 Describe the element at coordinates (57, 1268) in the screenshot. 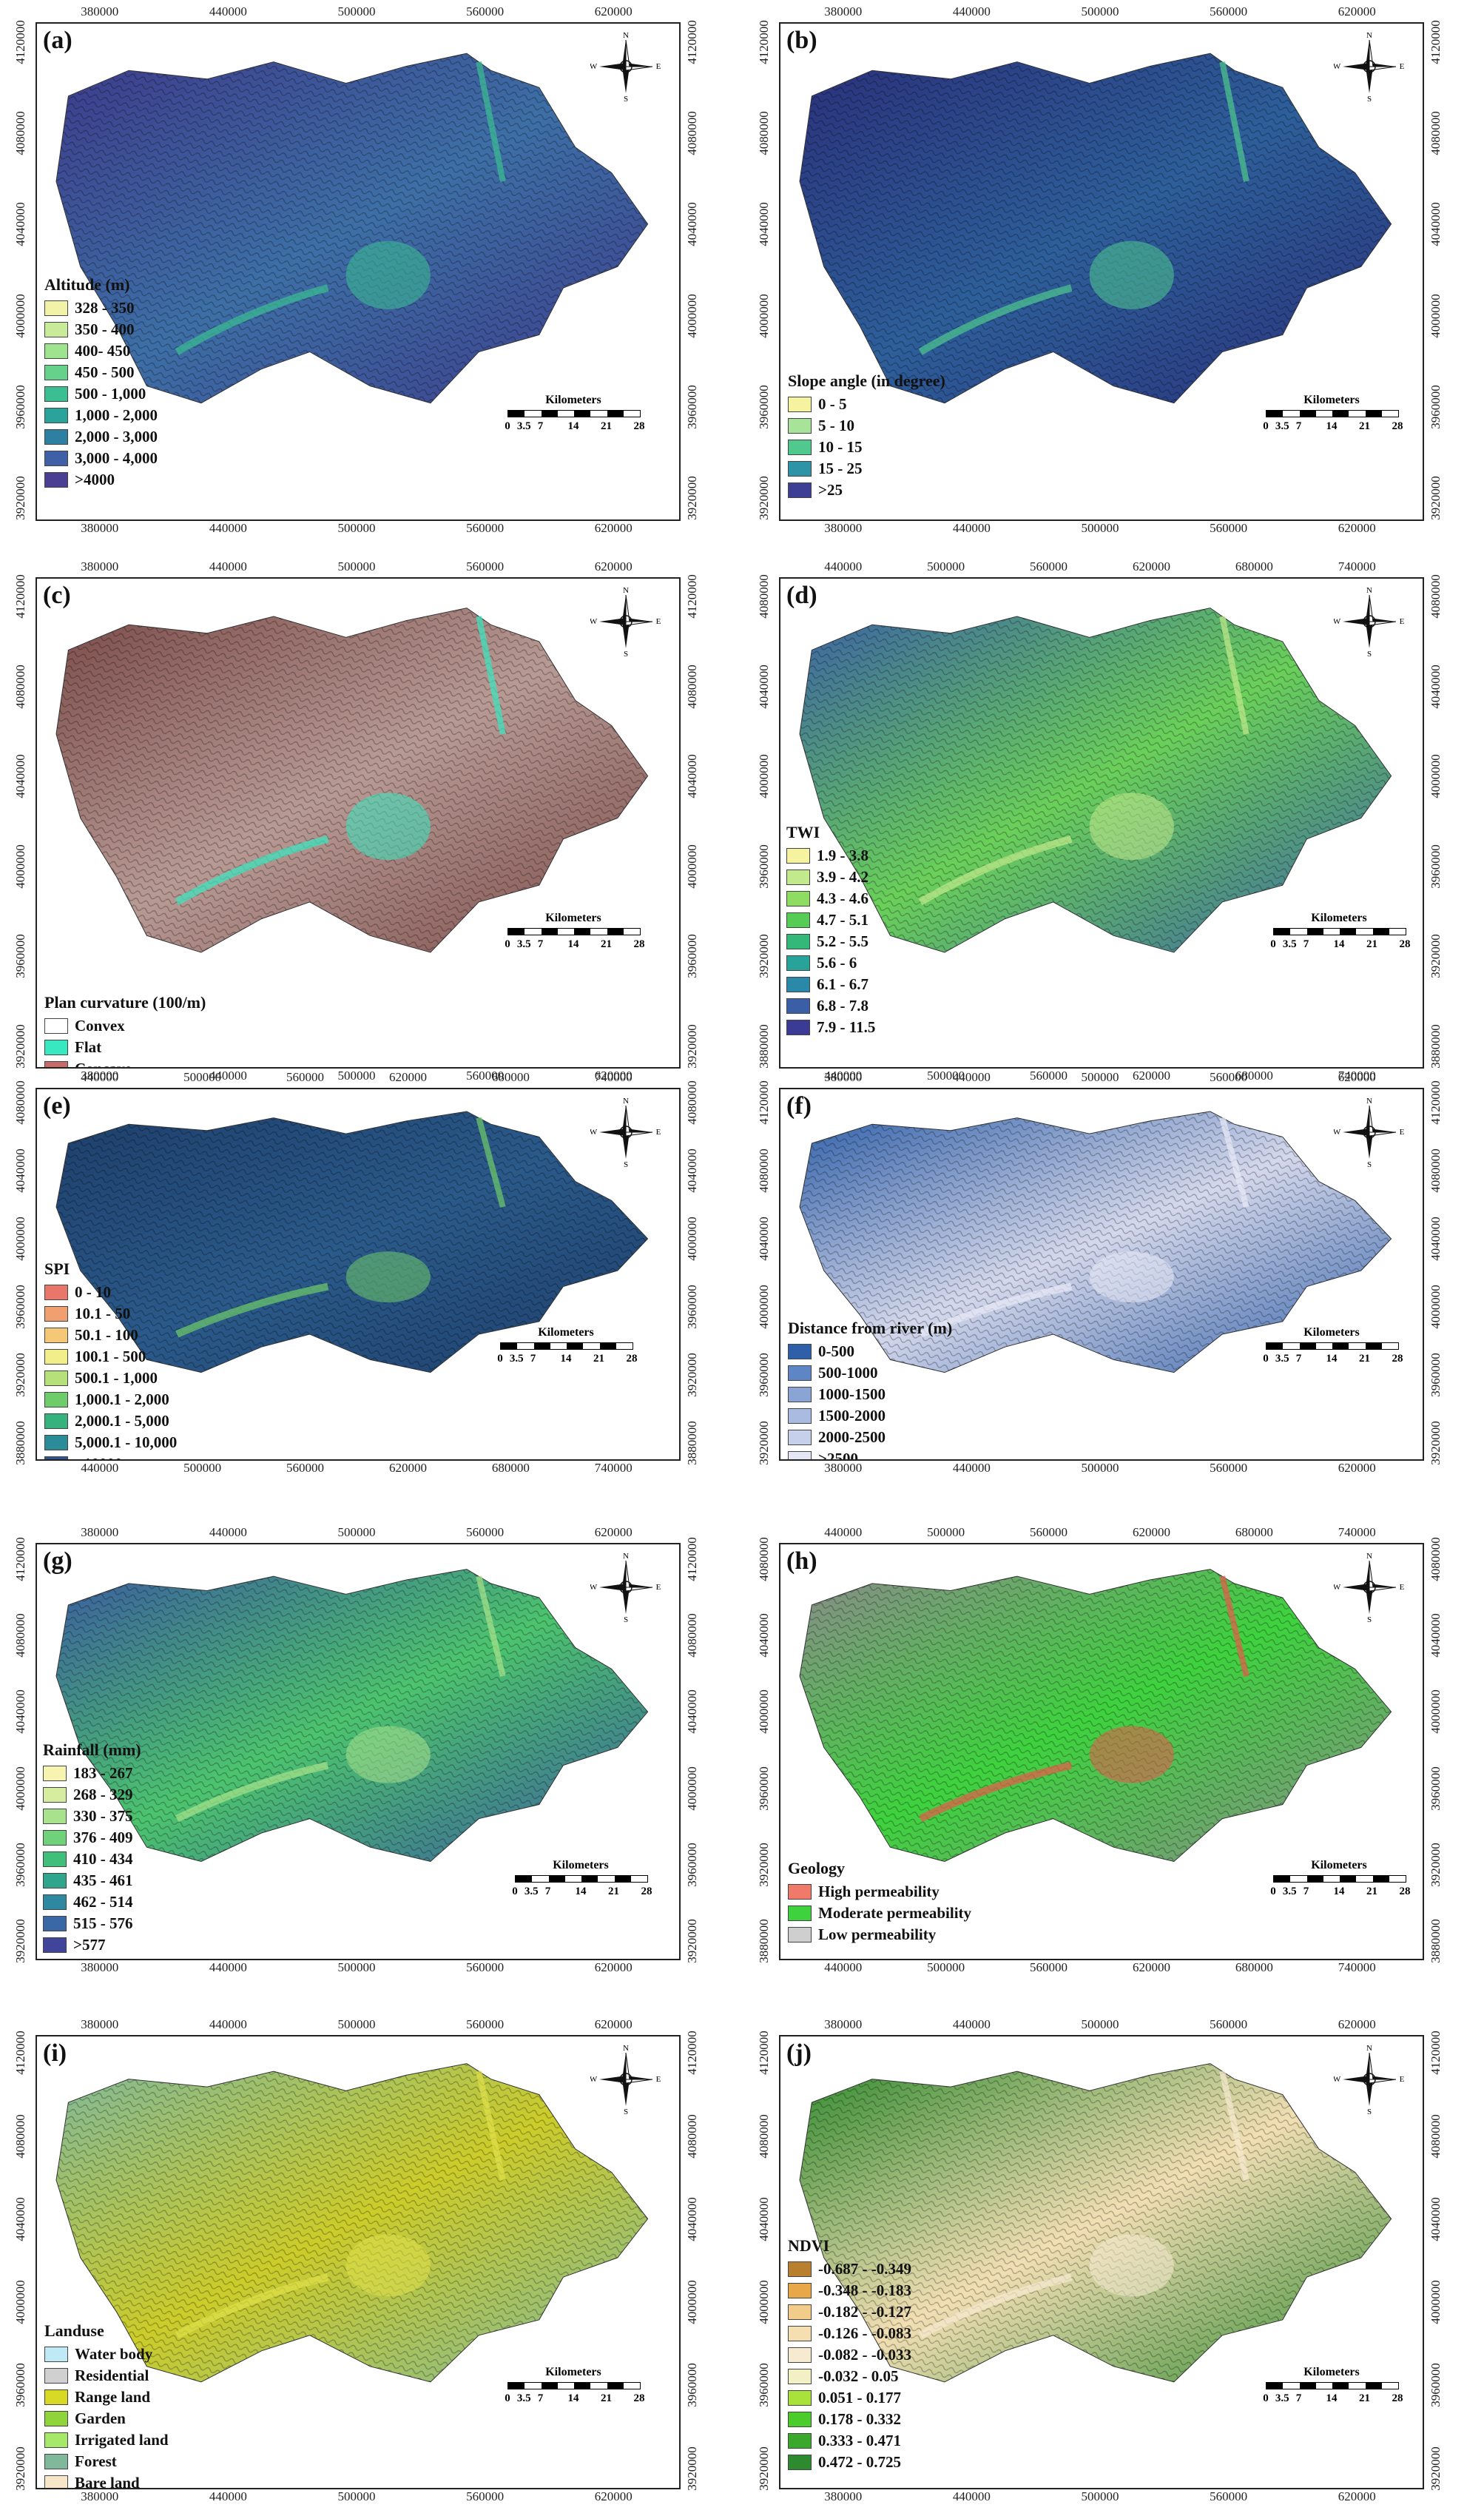

I see `legend-title: SPI` at that location.